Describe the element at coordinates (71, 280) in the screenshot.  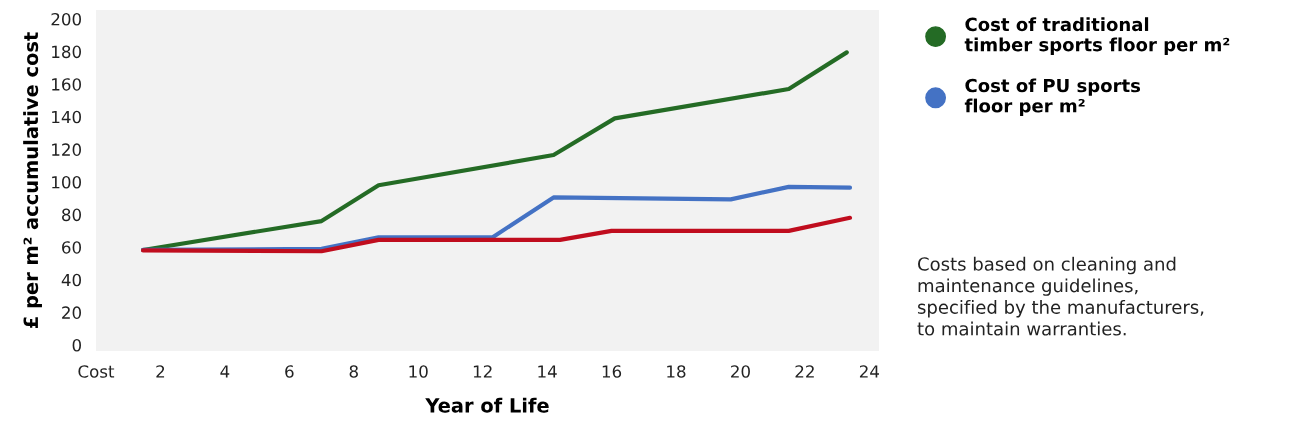
I see `y-tick-label: 40` at that location.